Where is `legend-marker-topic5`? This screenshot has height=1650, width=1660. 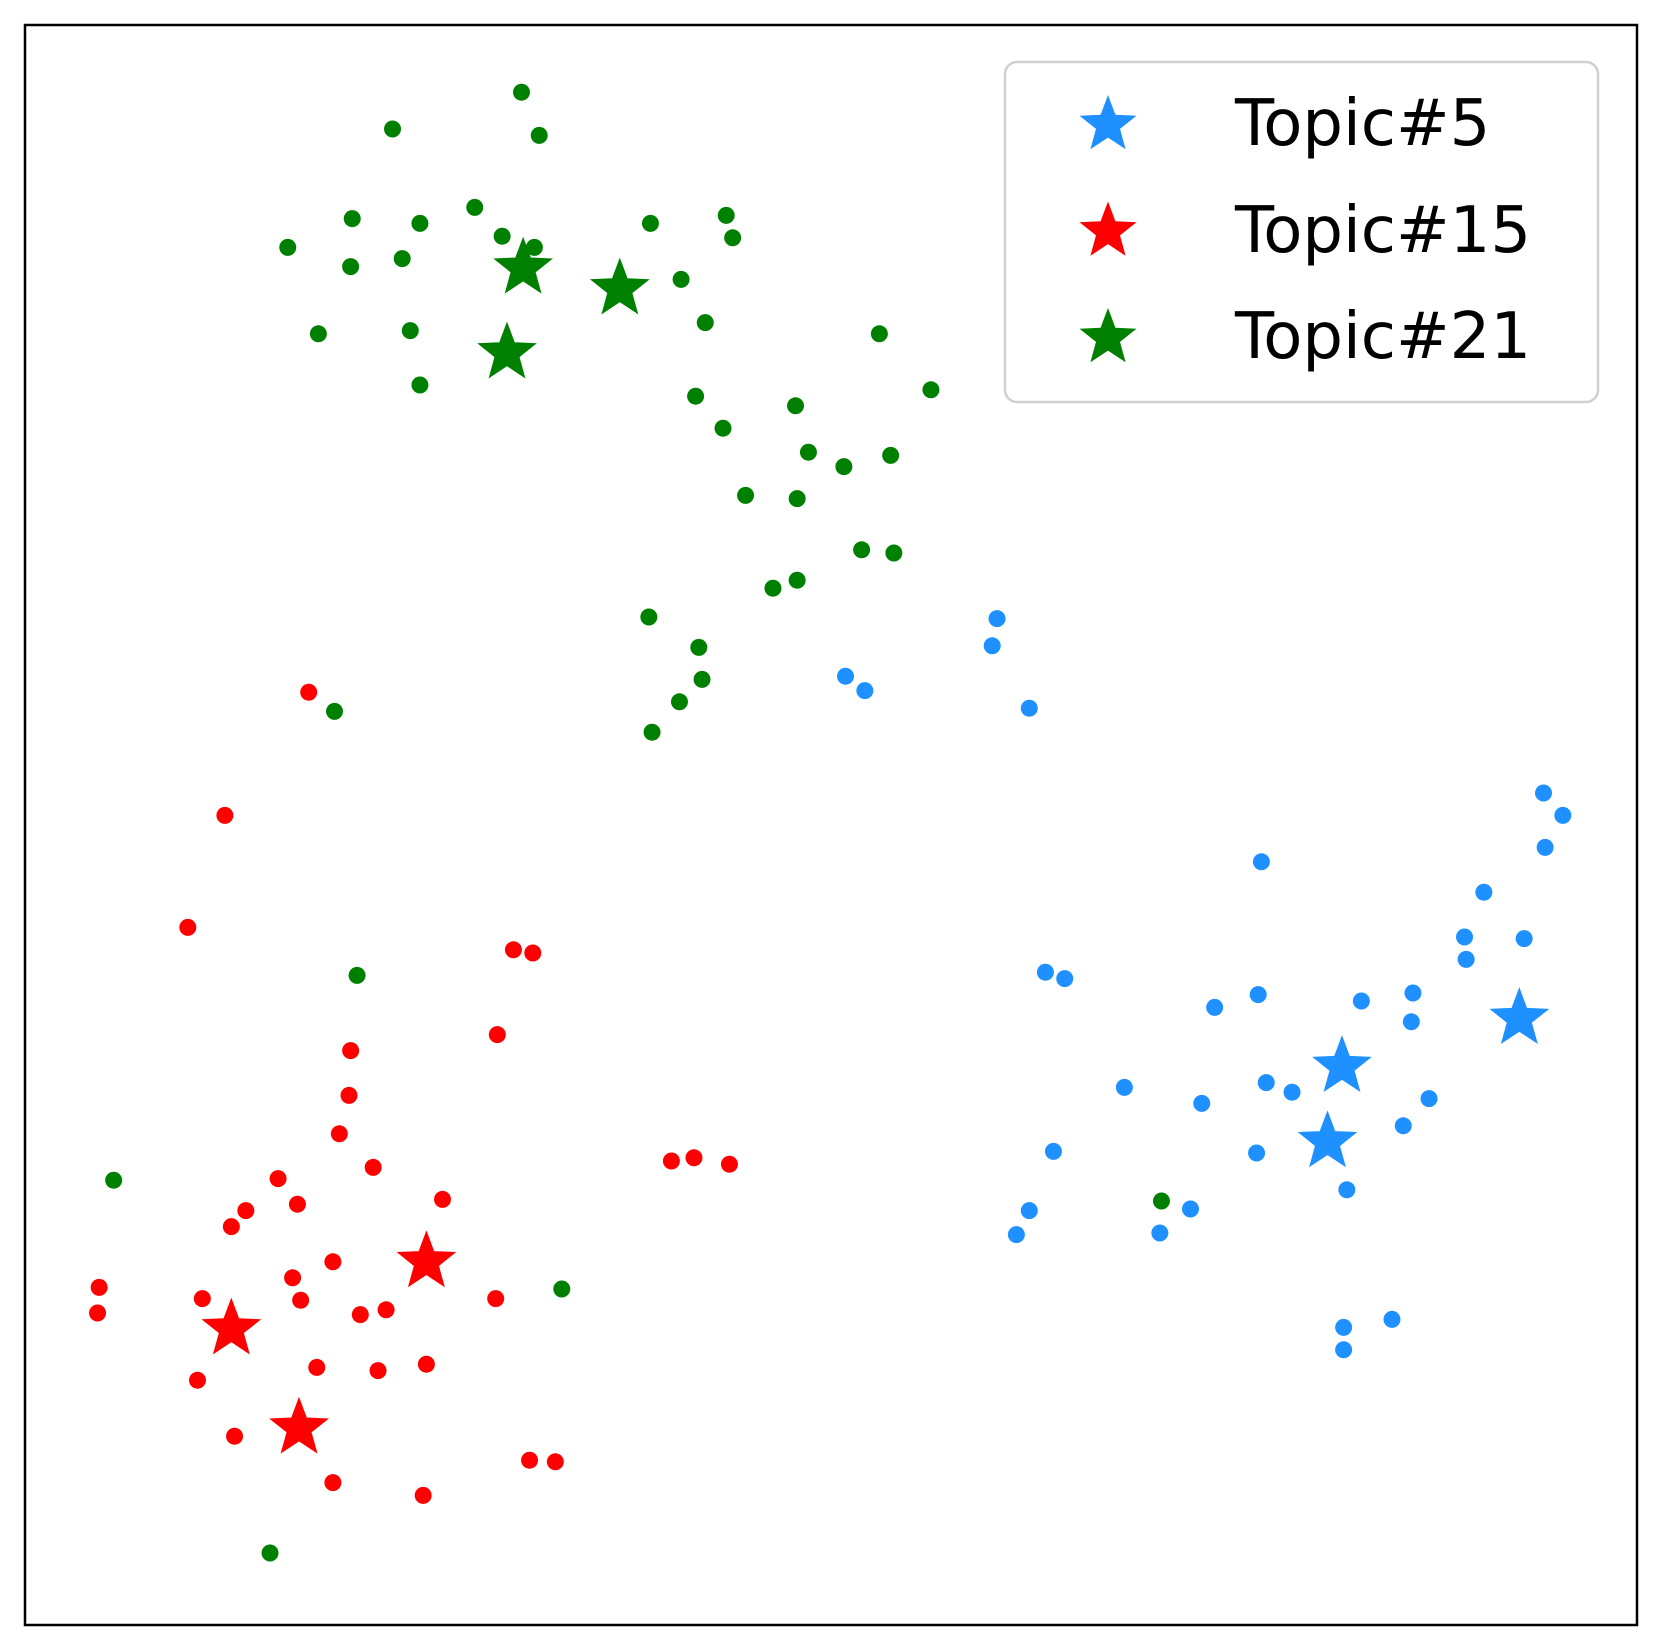 legend-marker-topic5 is located at coordinates (1108, 122).